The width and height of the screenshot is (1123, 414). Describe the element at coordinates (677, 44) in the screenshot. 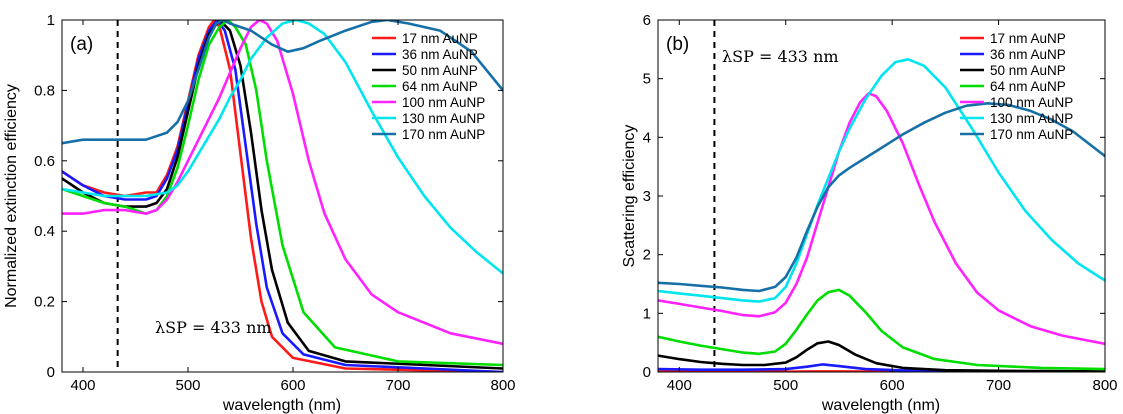

I see `panel-label-b: (b)` at that location.